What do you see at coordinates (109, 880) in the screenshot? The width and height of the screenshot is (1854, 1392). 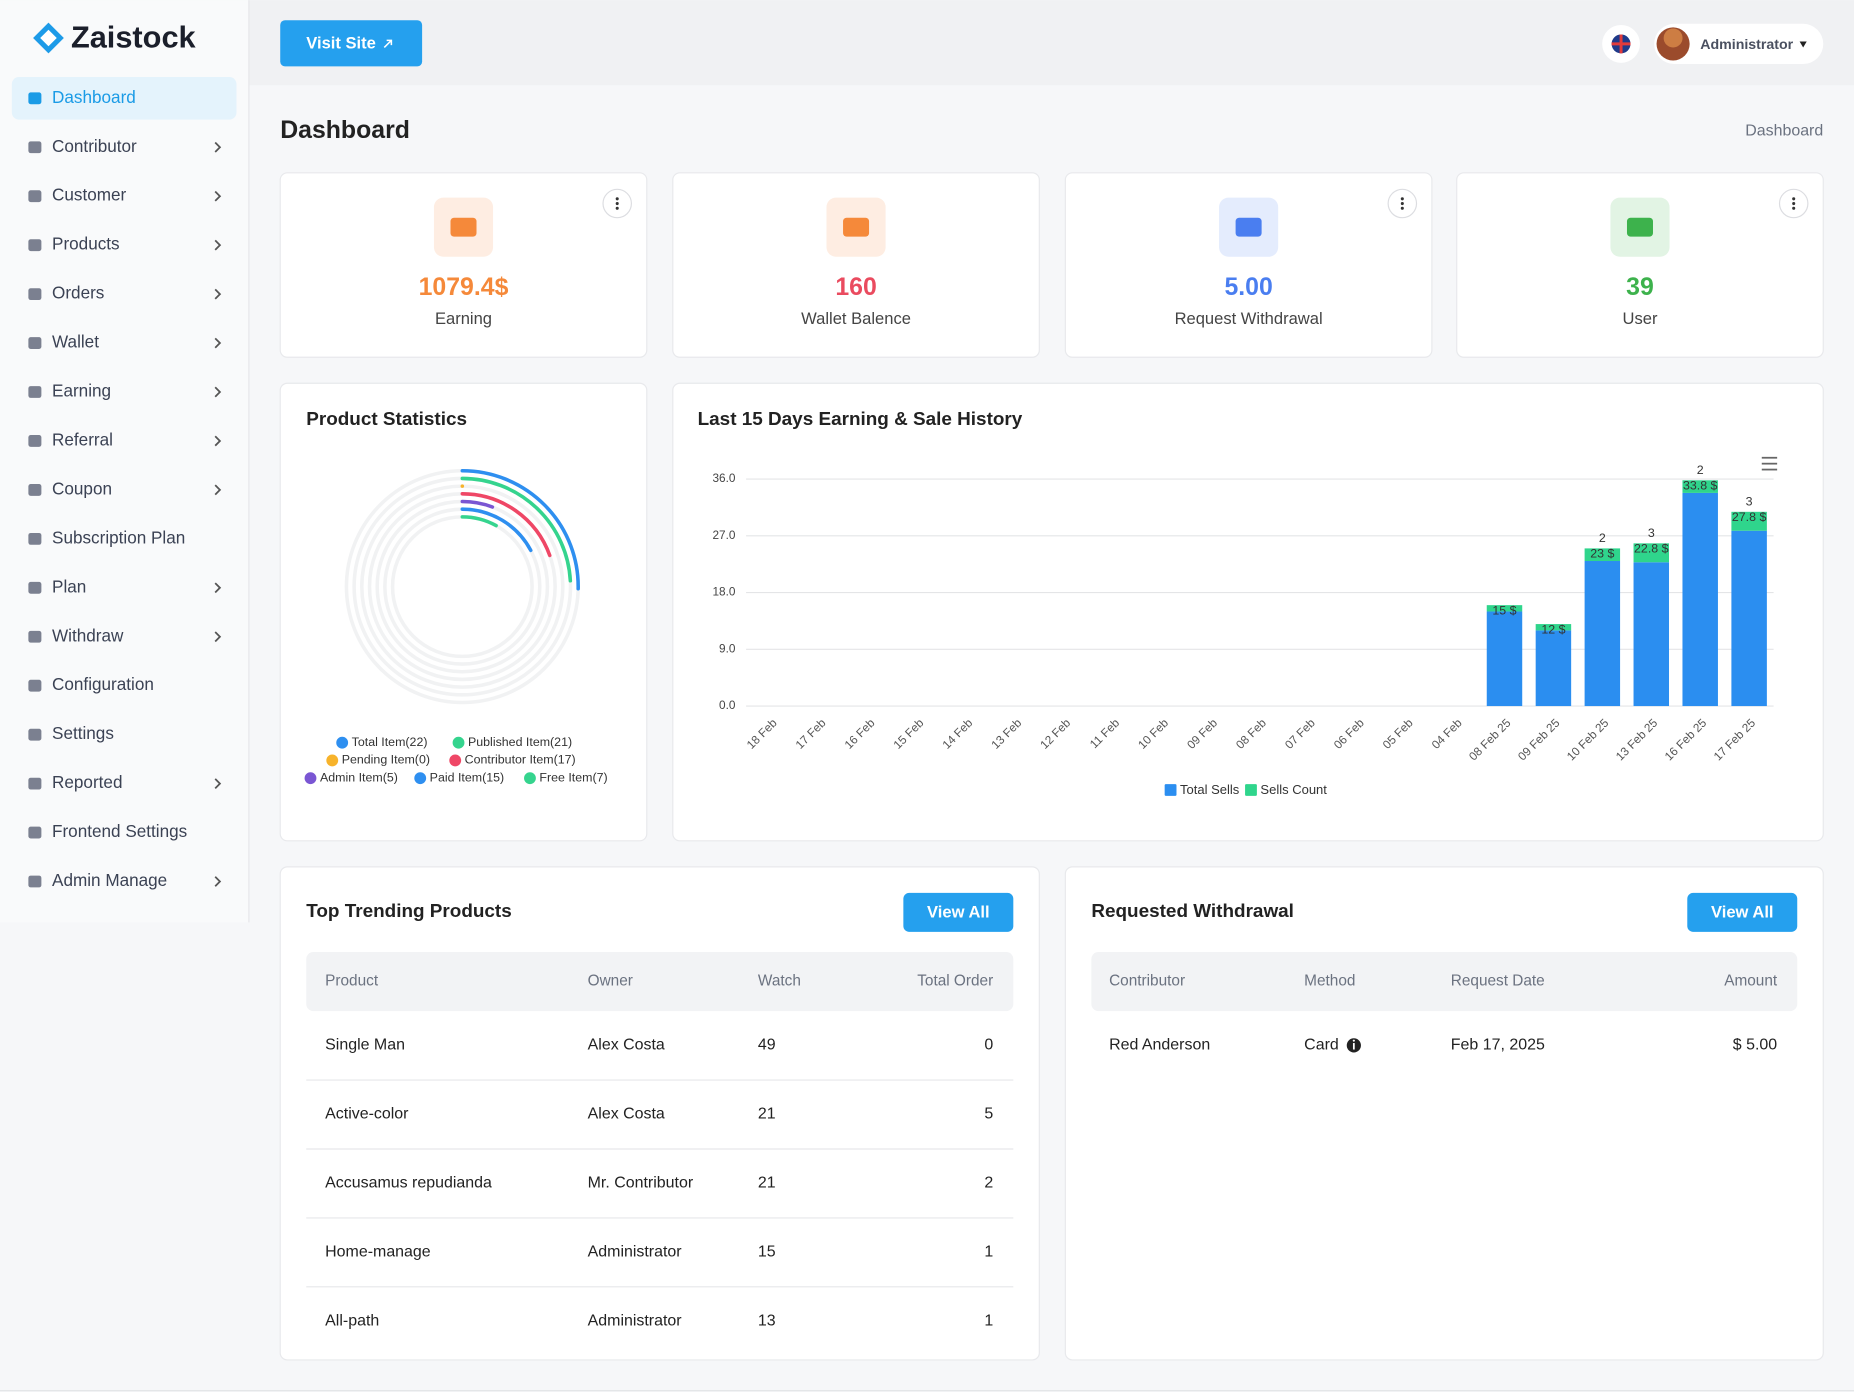 I see `menu-item: Admin Manage` at bounding box center [109, 880].